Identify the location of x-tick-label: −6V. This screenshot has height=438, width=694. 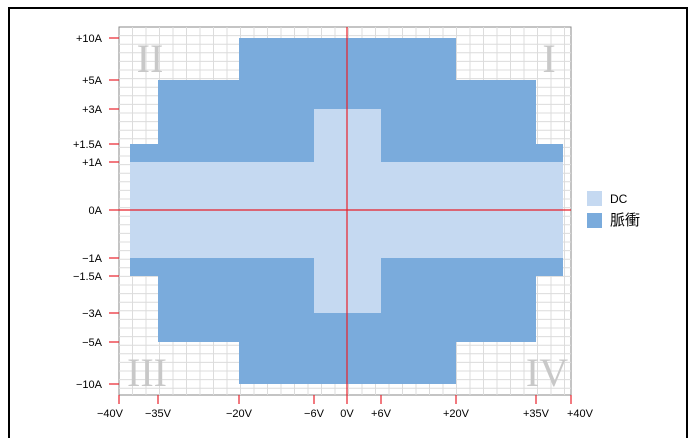
(314, 414).